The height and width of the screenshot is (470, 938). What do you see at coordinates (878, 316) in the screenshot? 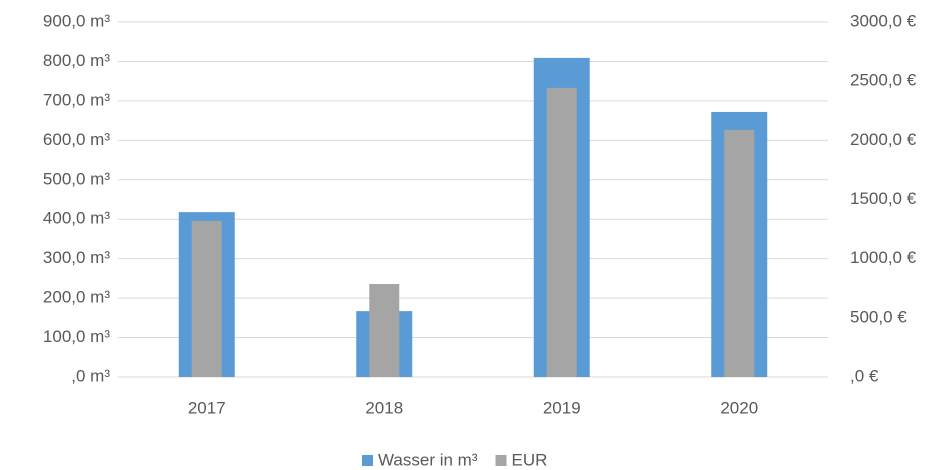
I see `y2-tick-label: 500,0 €` at bounding box center [878, 316].